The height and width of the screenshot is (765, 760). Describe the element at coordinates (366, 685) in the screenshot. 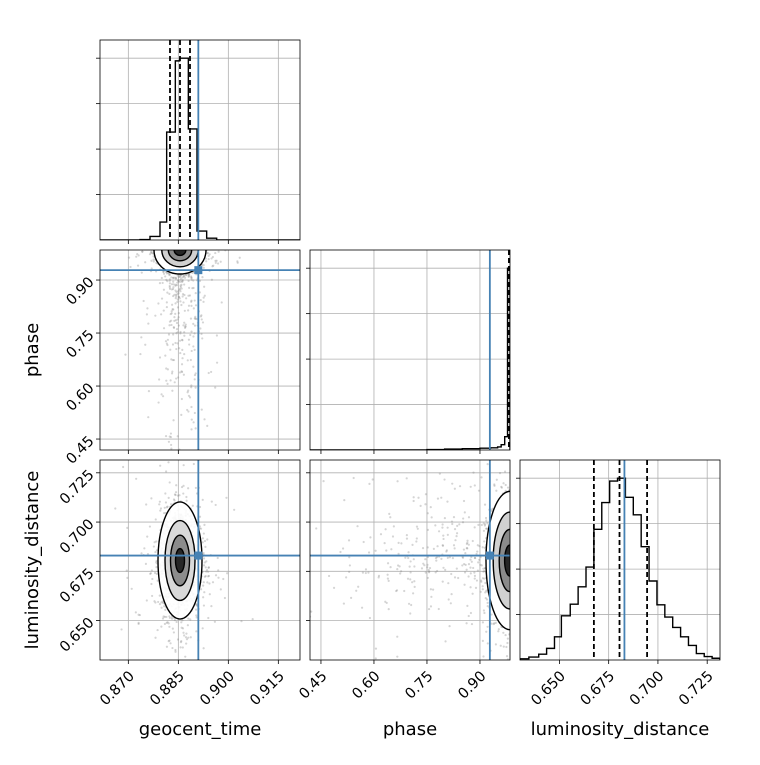

I see `x-tick-label-phase-1: 0.60` at that location.